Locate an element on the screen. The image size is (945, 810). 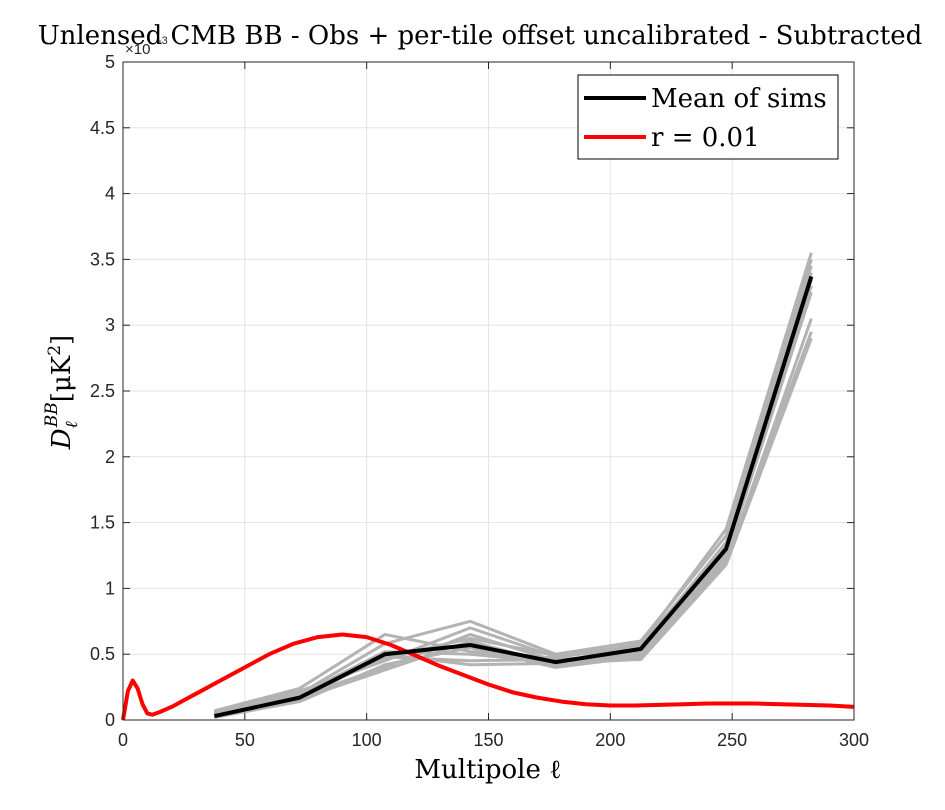
y-label-unit-open: [μK is located at coordinates (62, 378).